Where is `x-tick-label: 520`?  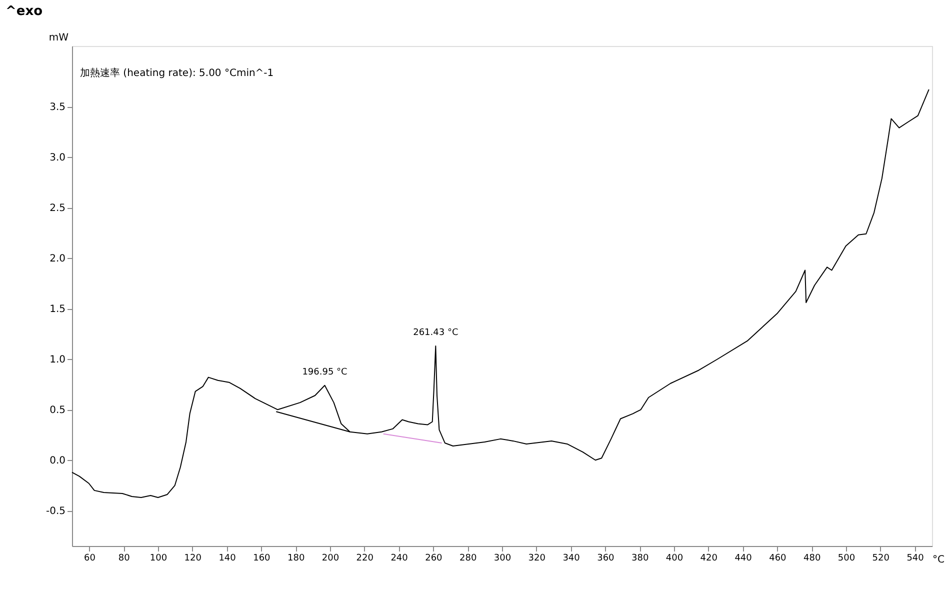 x-tick-label: 520 is located at coordinates (881, 559).